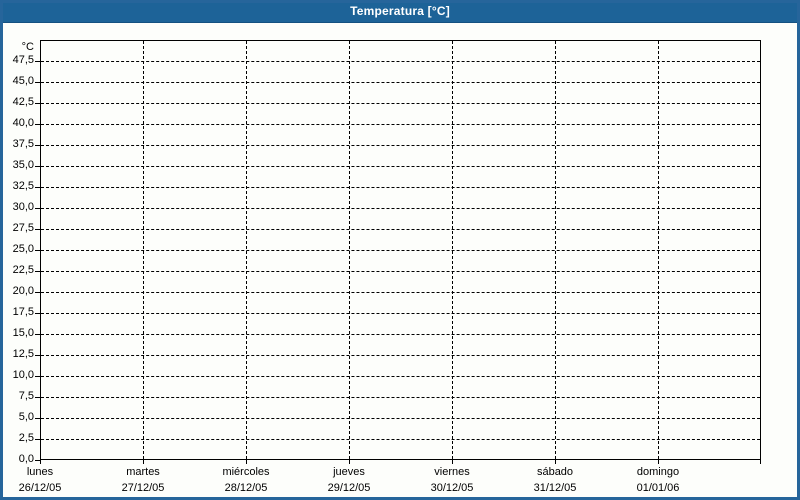  What do you see at coordinates (23, 60) in the screenshot?
I see `y-tick-label: 47,5` at bounding box center [23, 60].